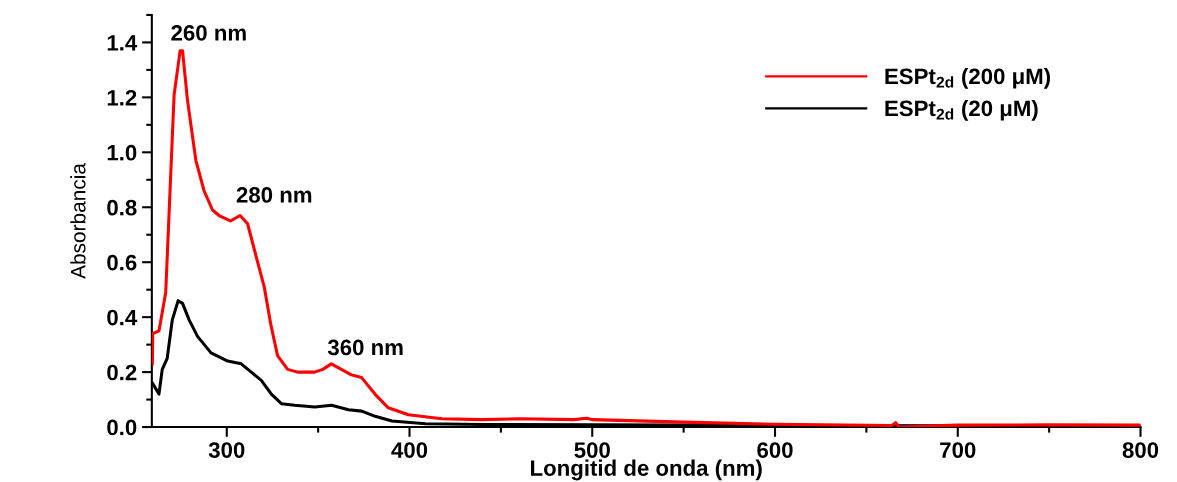 Image resolution: width=1177 pixels, height=482 pixels. I want to click on y-tick-label: 0.8, so click(122, 207).